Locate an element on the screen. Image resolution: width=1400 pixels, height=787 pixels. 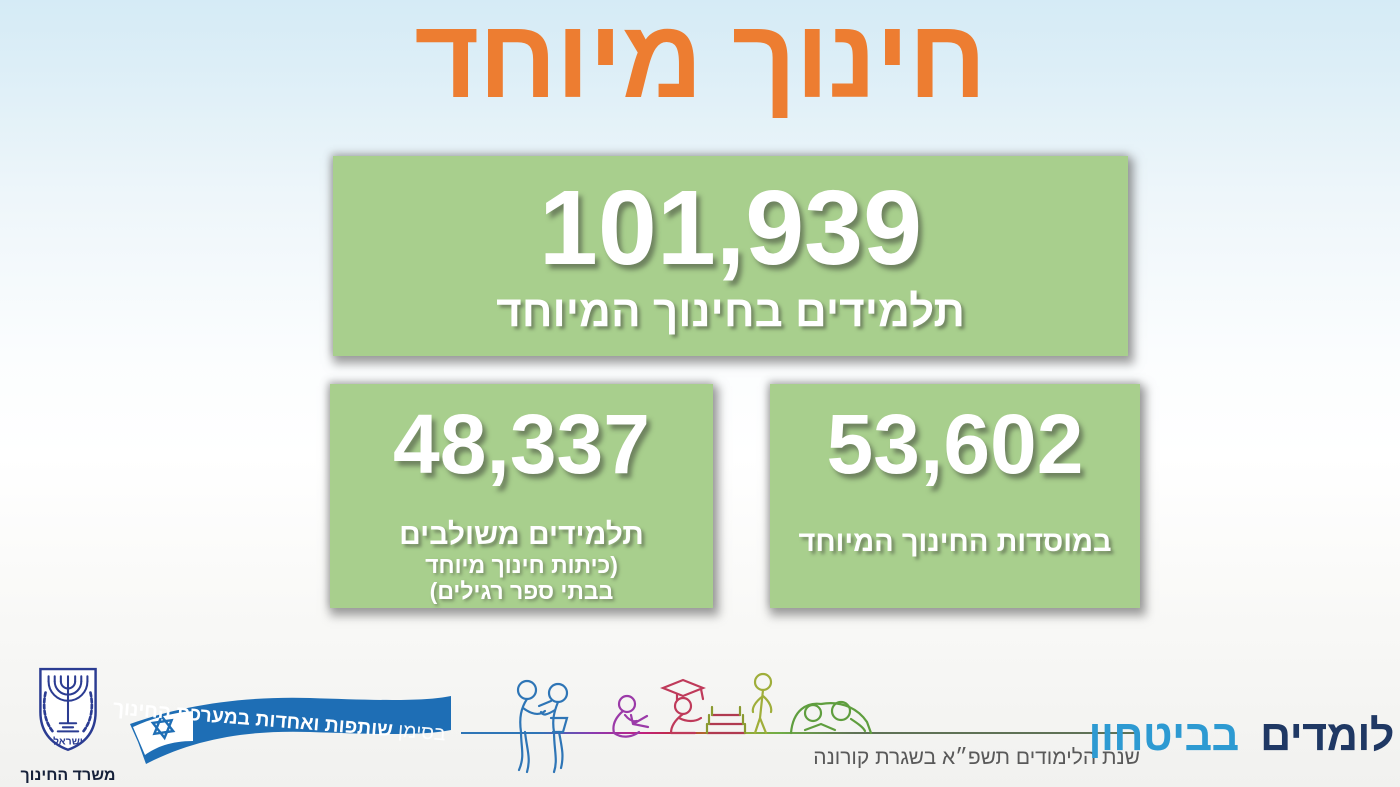
ministry-caption: משרד החינוך is located at coordinates (68, 775).